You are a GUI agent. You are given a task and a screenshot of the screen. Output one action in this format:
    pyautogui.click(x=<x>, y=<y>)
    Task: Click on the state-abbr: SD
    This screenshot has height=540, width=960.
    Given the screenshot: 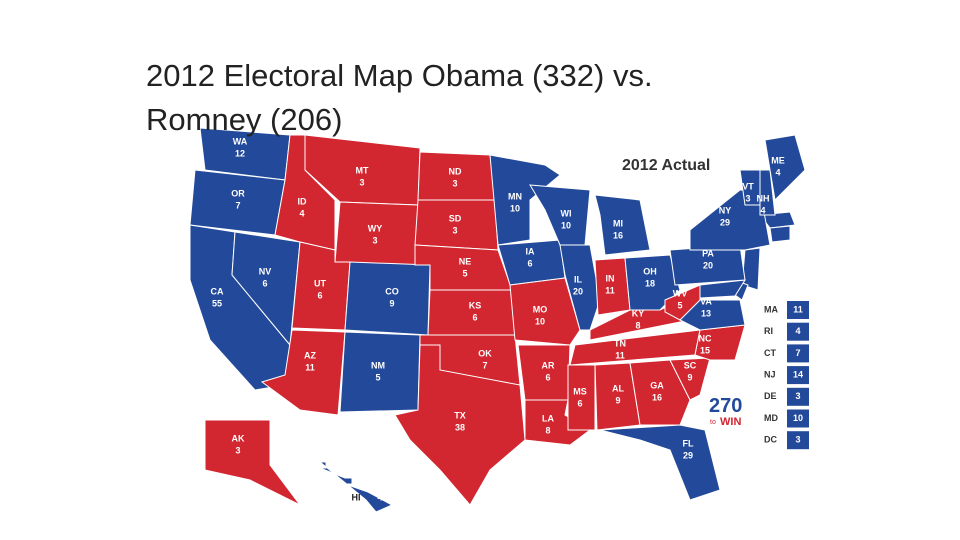 What is the action you would take?
    pyautogui.click(x=455, y=218)
    